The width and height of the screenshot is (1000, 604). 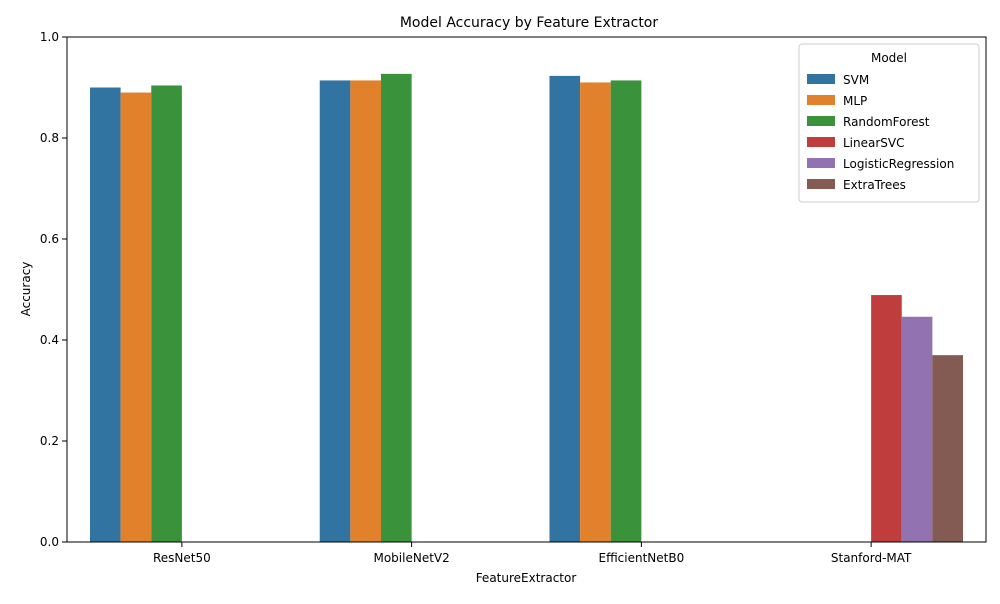 I want to click on legend-swatch-MLP, so click(x=821, y=100).